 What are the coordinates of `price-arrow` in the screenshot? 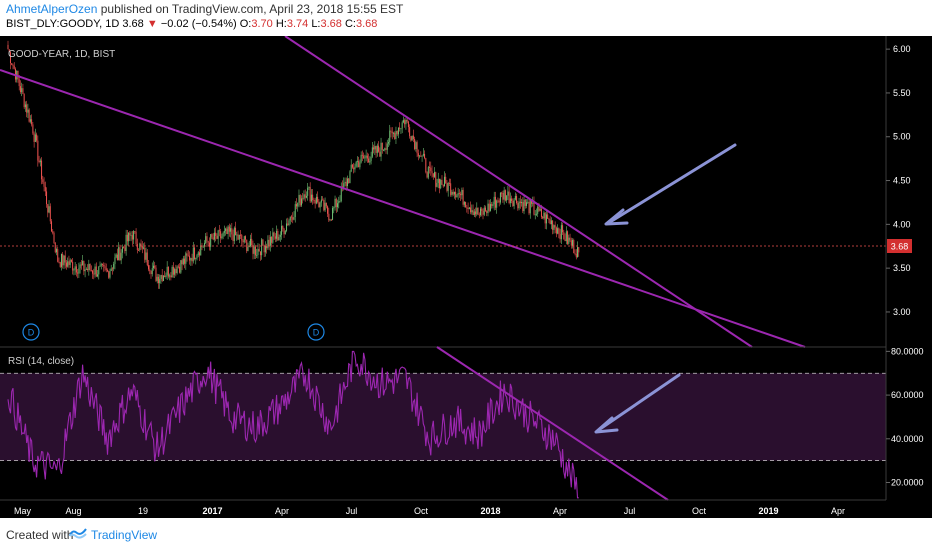 It's located at (670, 184).